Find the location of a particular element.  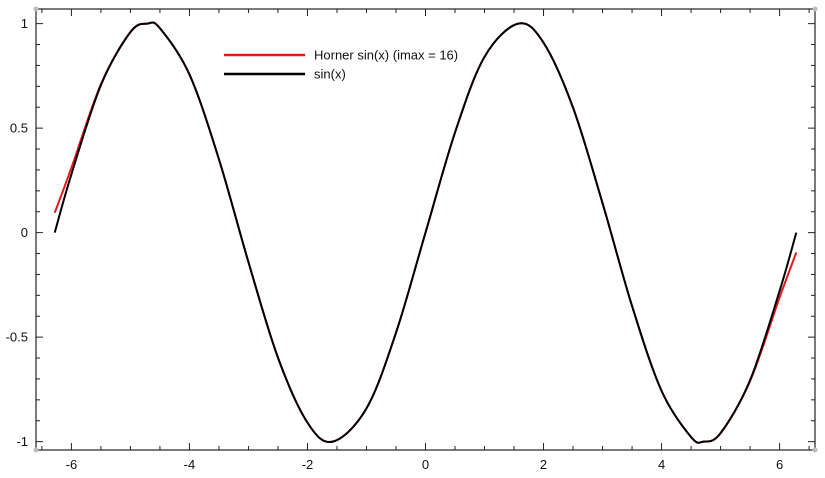

y-tick-label: -1 is located at coordinates (22, 441).